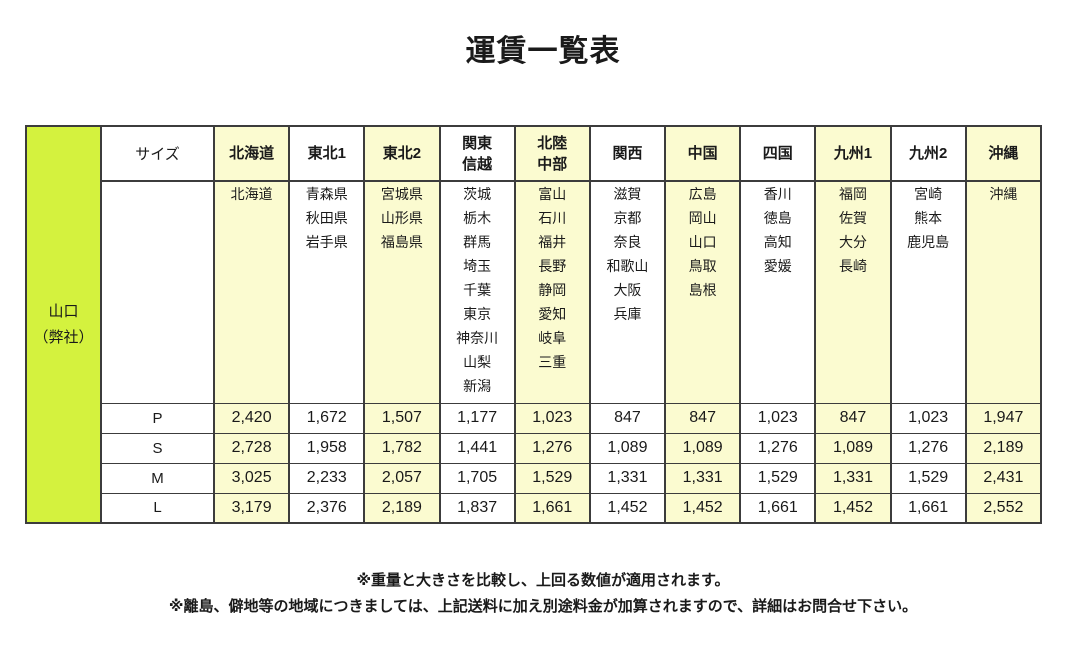 The image size is (1086, 667). I want to click on region-header-cell: 東北1, so click(327, 153).